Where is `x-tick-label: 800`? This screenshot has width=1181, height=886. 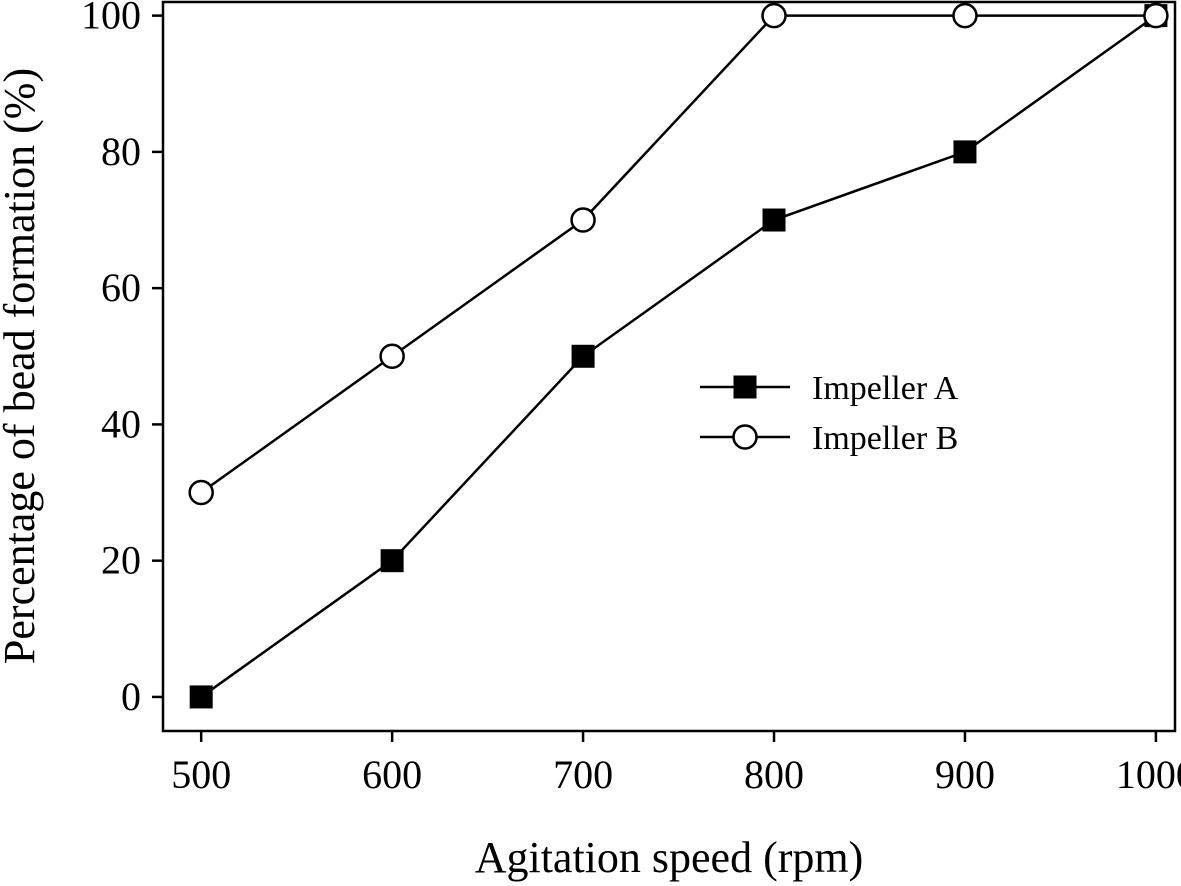 x-tick-label: 800 is located at coordinates (774, 774).